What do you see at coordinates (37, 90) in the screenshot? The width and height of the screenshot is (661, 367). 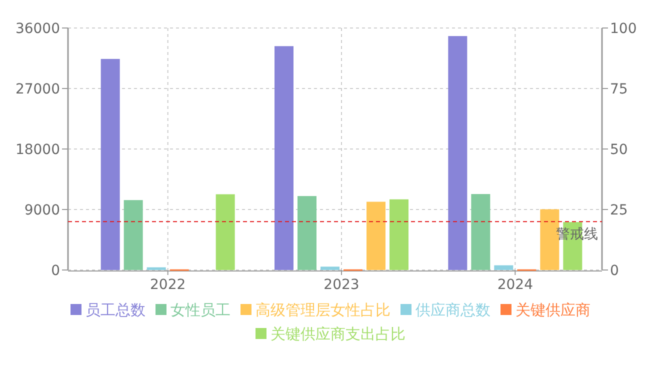 I see `y-tick-label: 27000` at bounding box center [37, 90].